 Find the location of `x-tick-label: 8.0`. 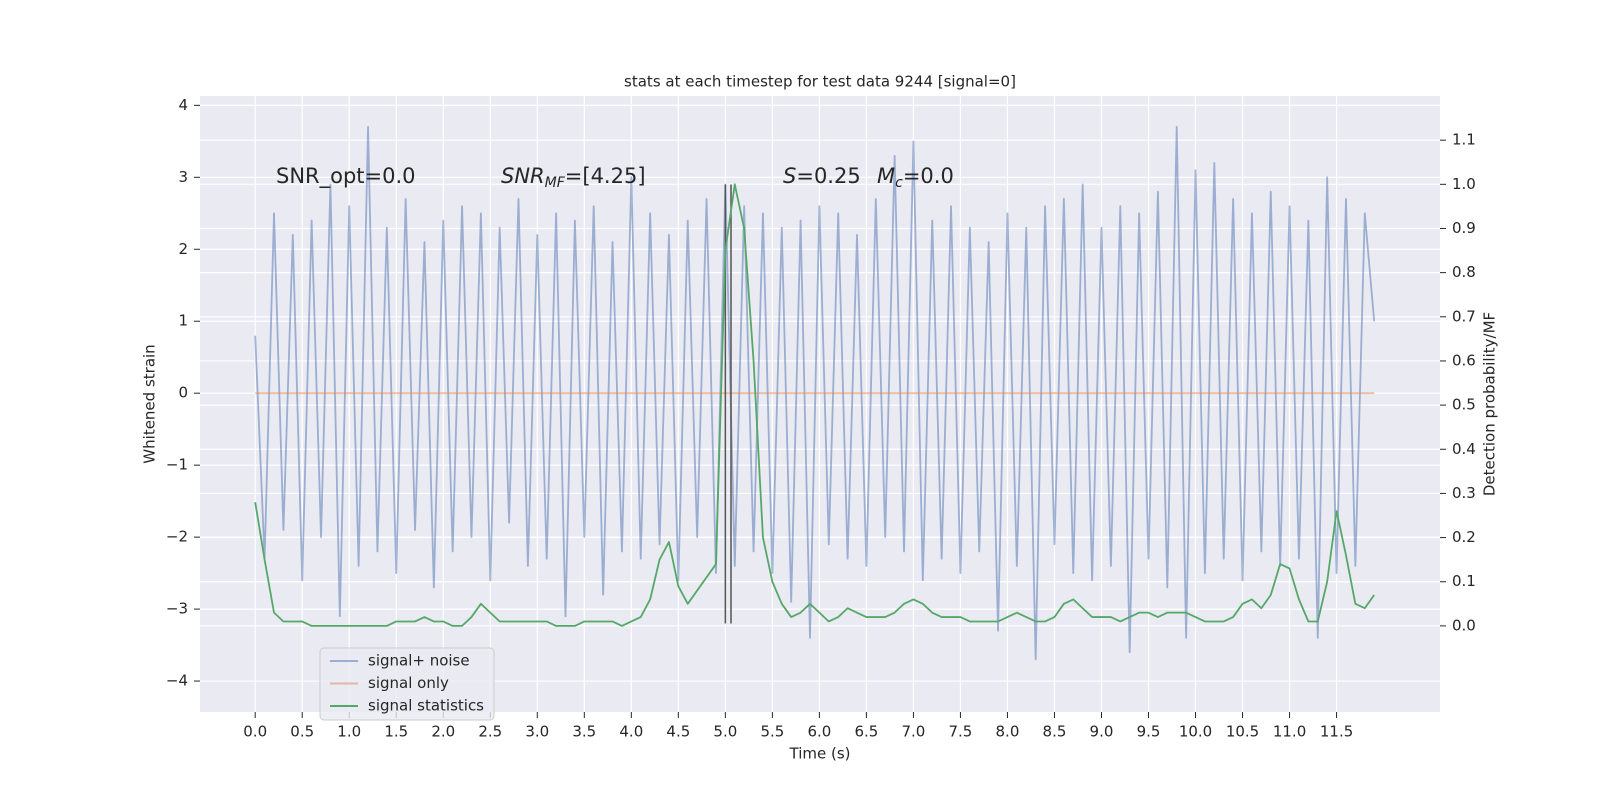

x-tick-label: 8.0 is located at coordinates (1008, 732).